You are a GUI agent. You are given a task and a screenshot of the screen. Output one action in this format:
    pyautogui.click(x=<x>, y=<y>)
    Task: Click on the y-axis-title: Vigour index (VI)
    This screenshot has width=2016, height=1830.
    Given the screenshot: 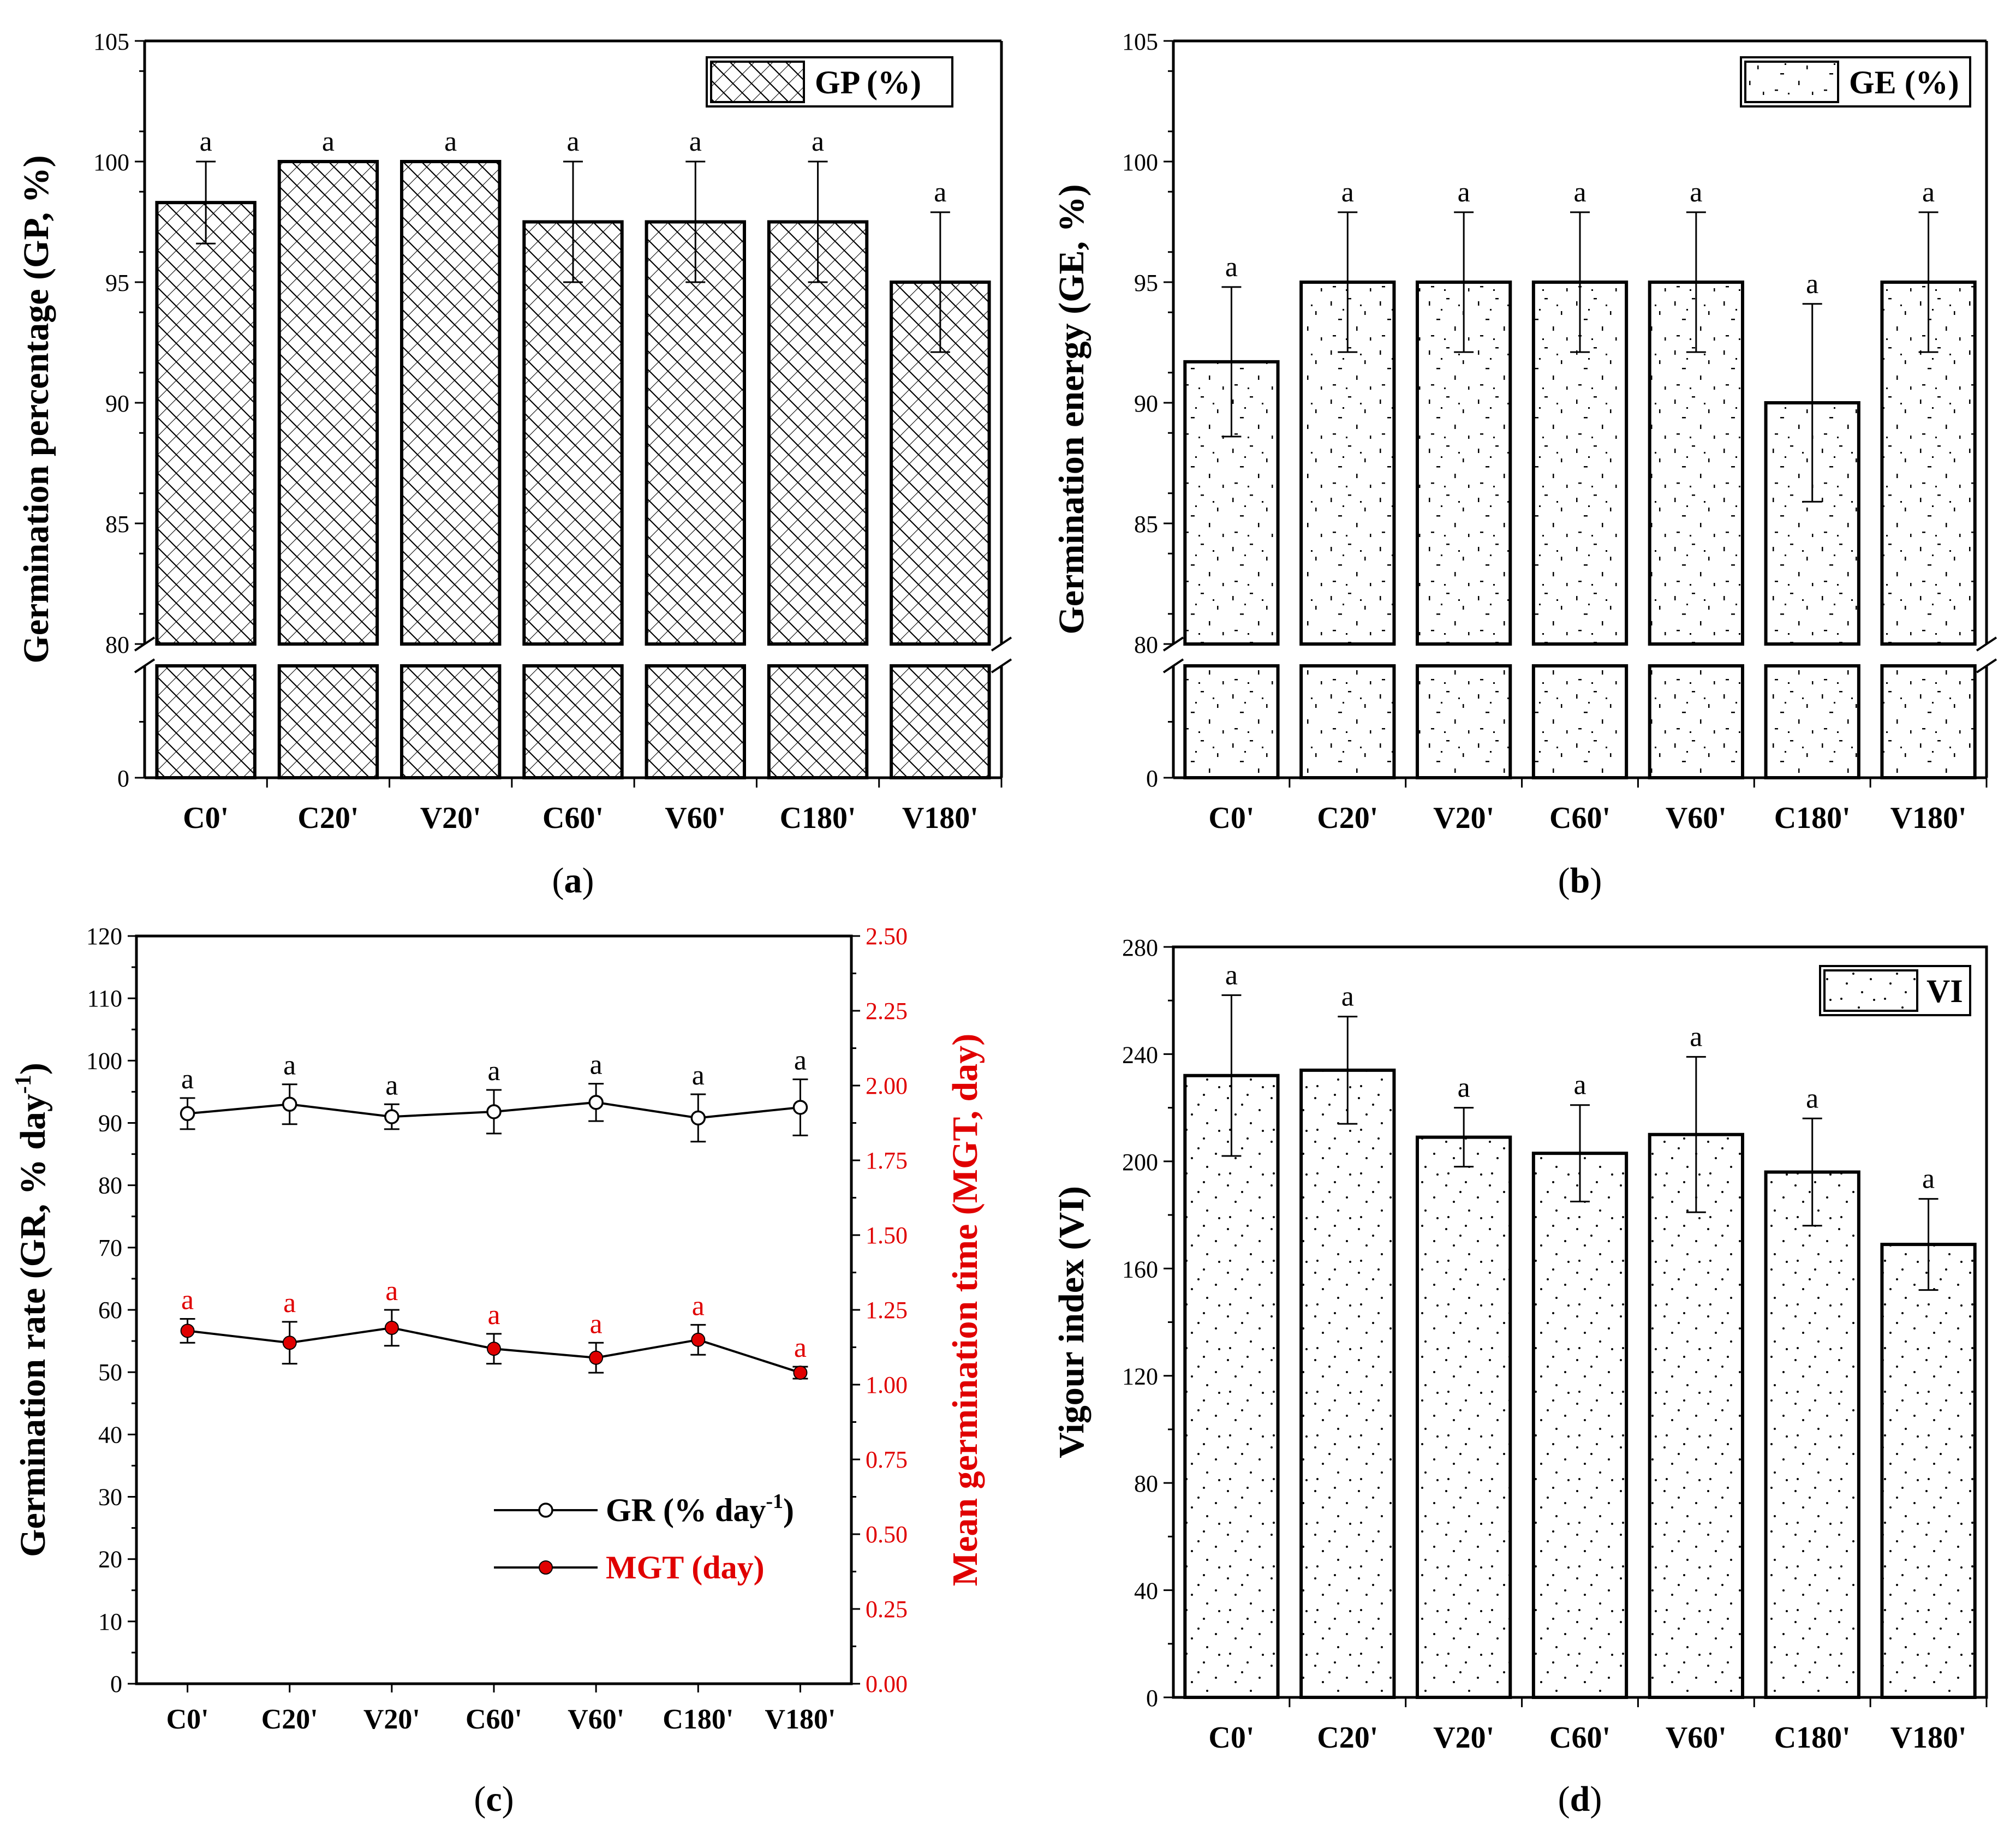 What is the action you would take?
    pyautogui.click(x=1071, y=1322)
    